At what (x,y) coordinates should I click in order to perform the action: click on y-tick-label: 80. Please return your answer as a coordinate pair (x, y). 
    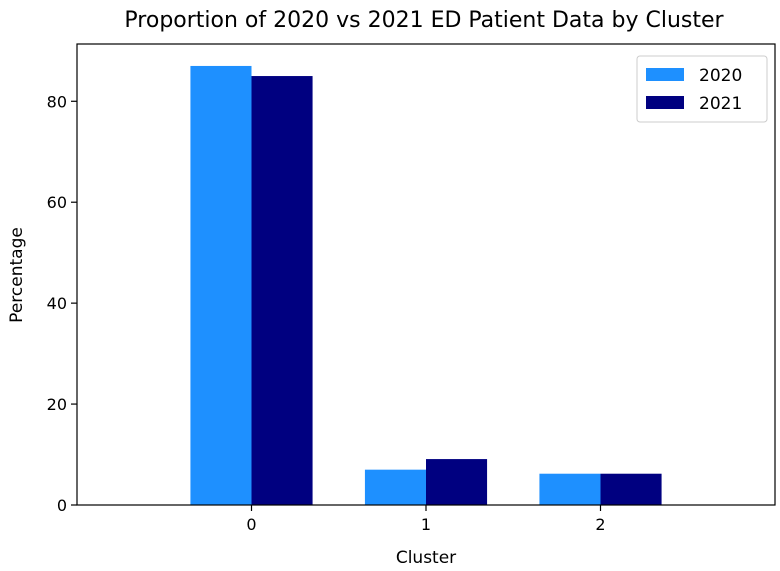
    Looking at the image, I should click on (57, 101).